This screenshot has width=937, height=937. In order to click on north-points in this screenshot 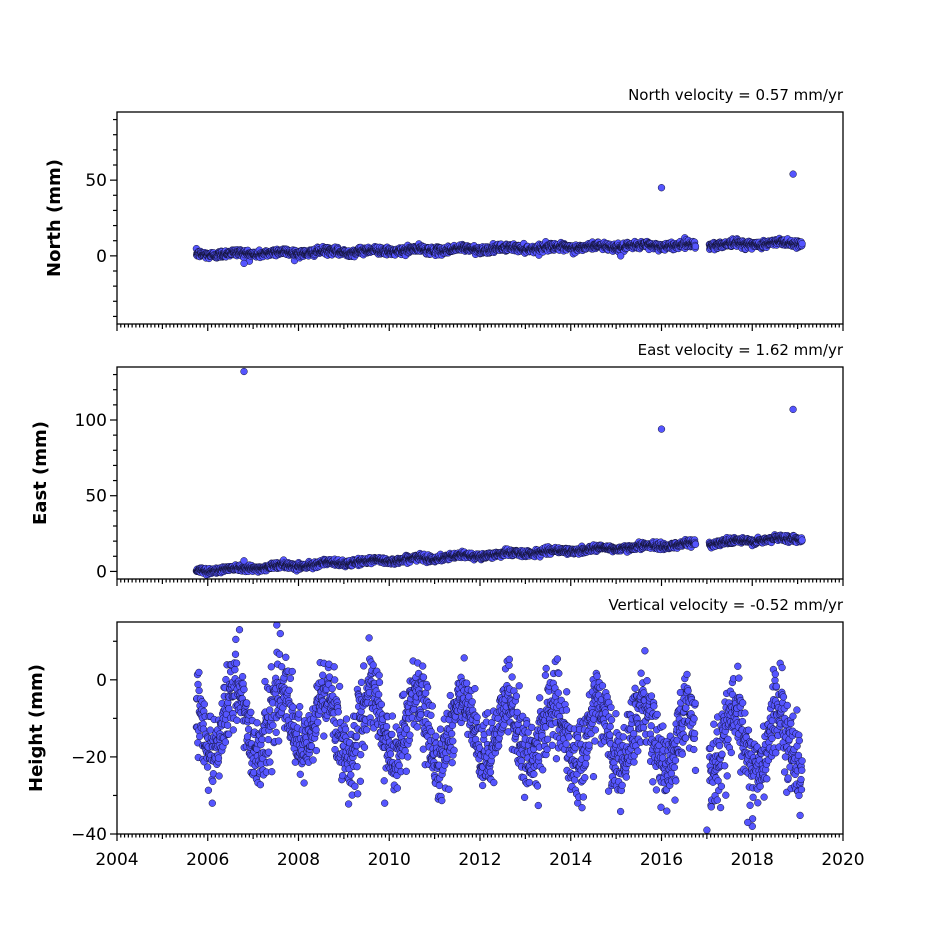, I will do `click(499, 219)`.